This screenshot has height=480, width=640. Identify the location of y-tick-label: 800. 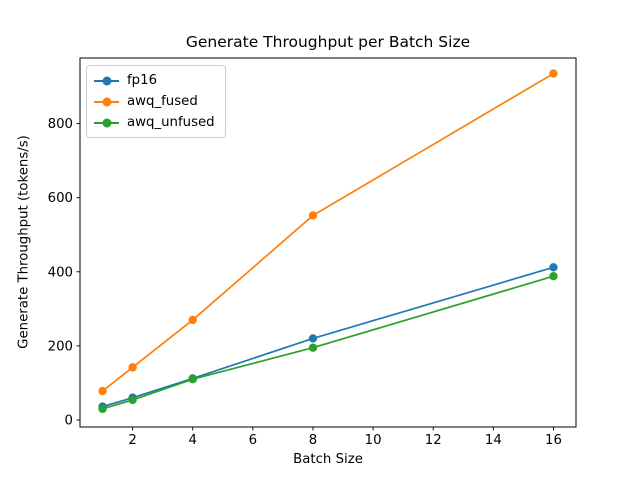
(60, 124).